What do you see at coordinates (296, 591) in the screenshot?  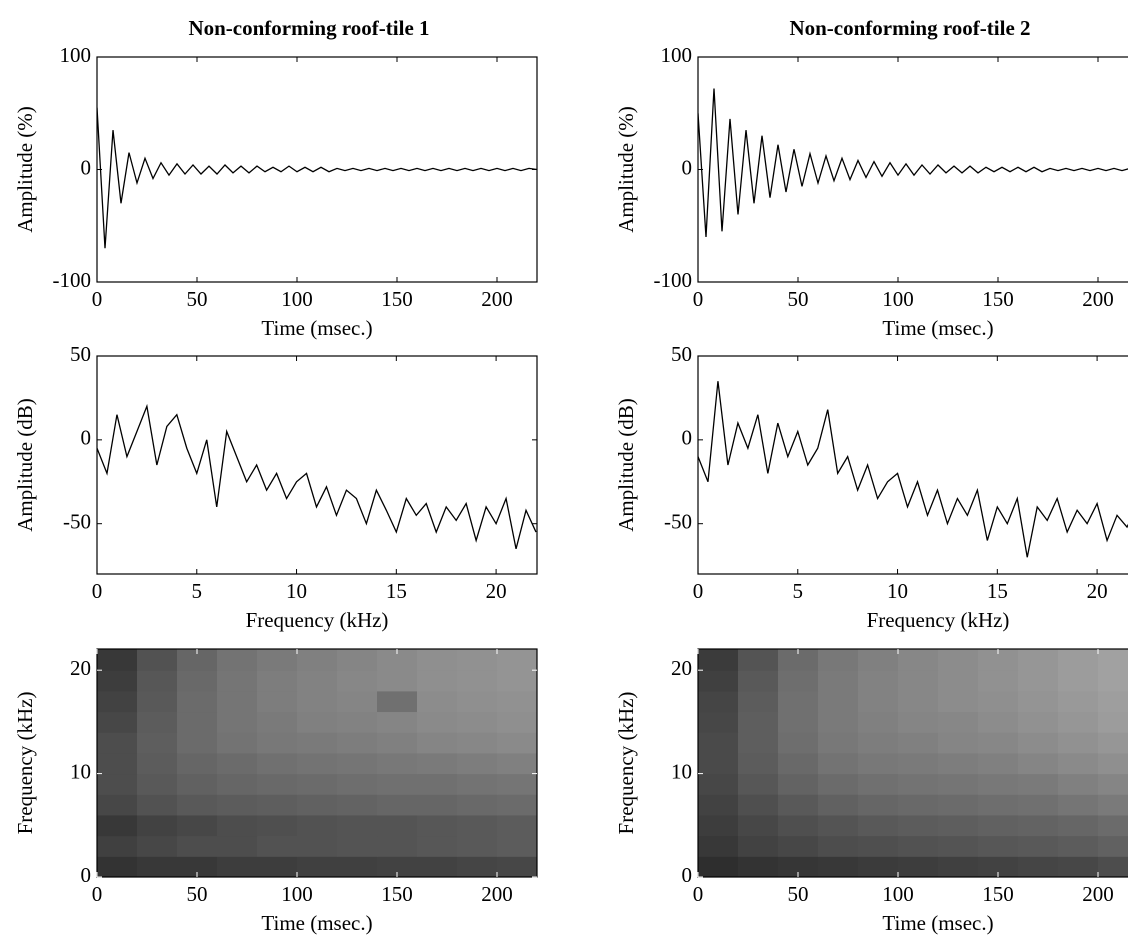 I see `x-tick-label: 10` at bounding box center [296, 591].